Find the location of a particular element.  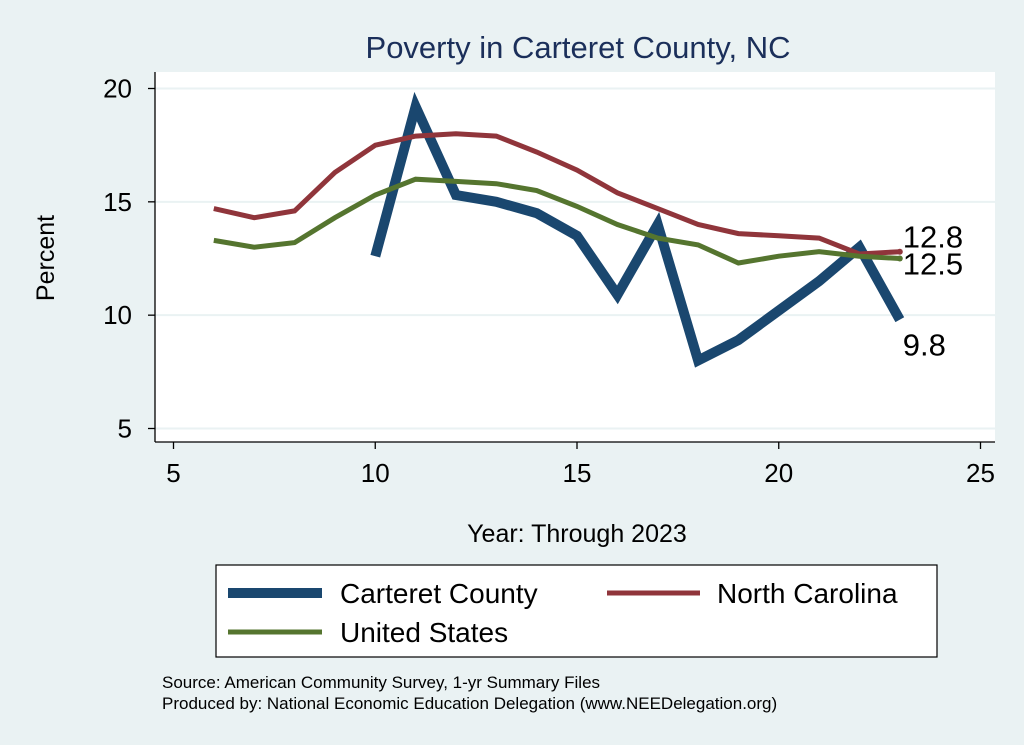

x-tick-label-20: 20 is located at coordinates (778, 473).